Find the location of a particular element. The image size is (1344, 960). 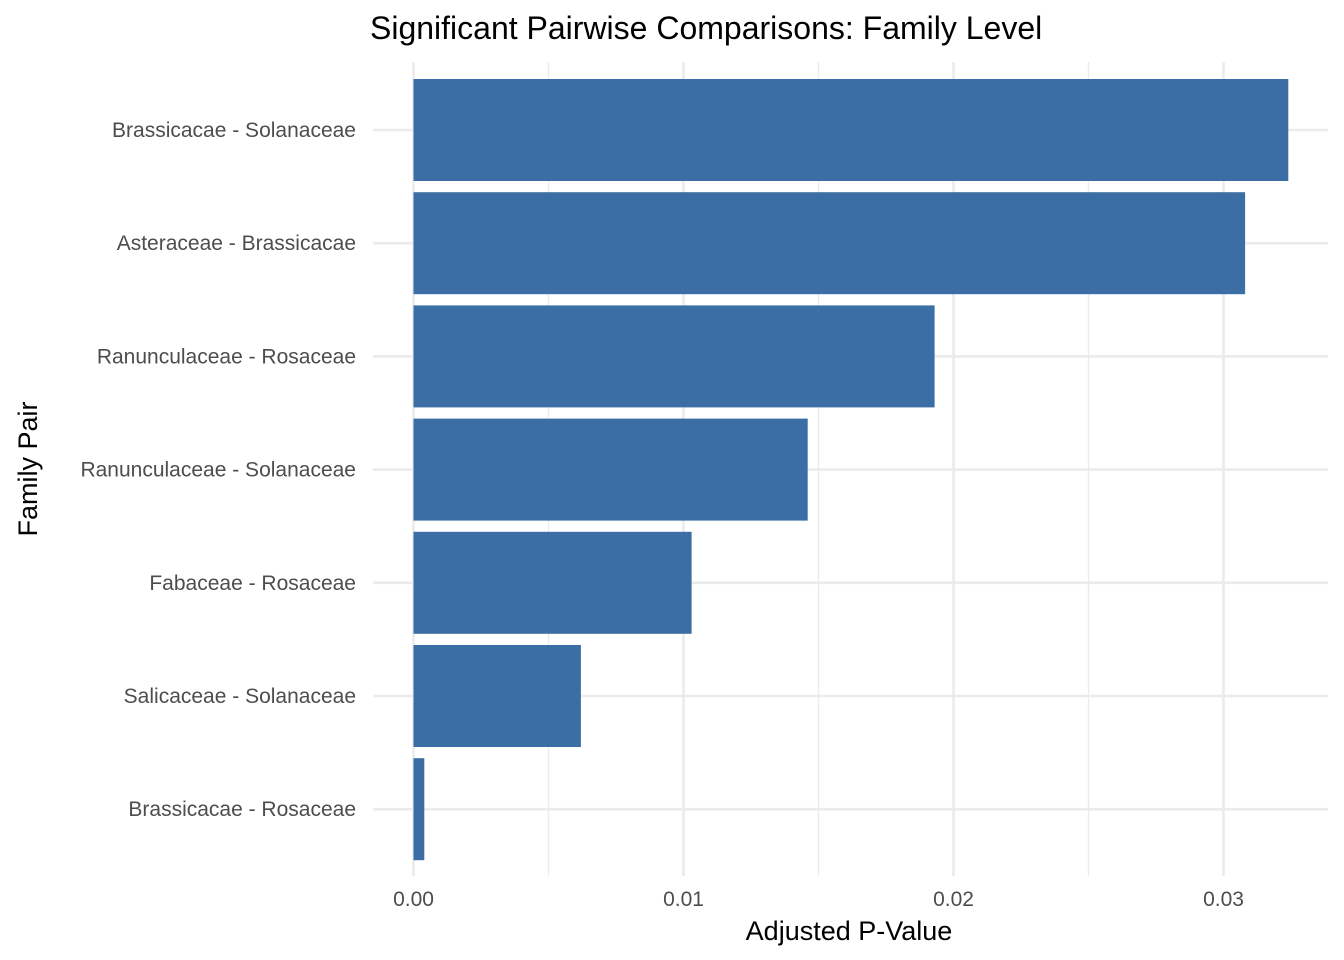

y-tick-label: Brassicacae - Solanaceae is located at coordinates (234, 130).